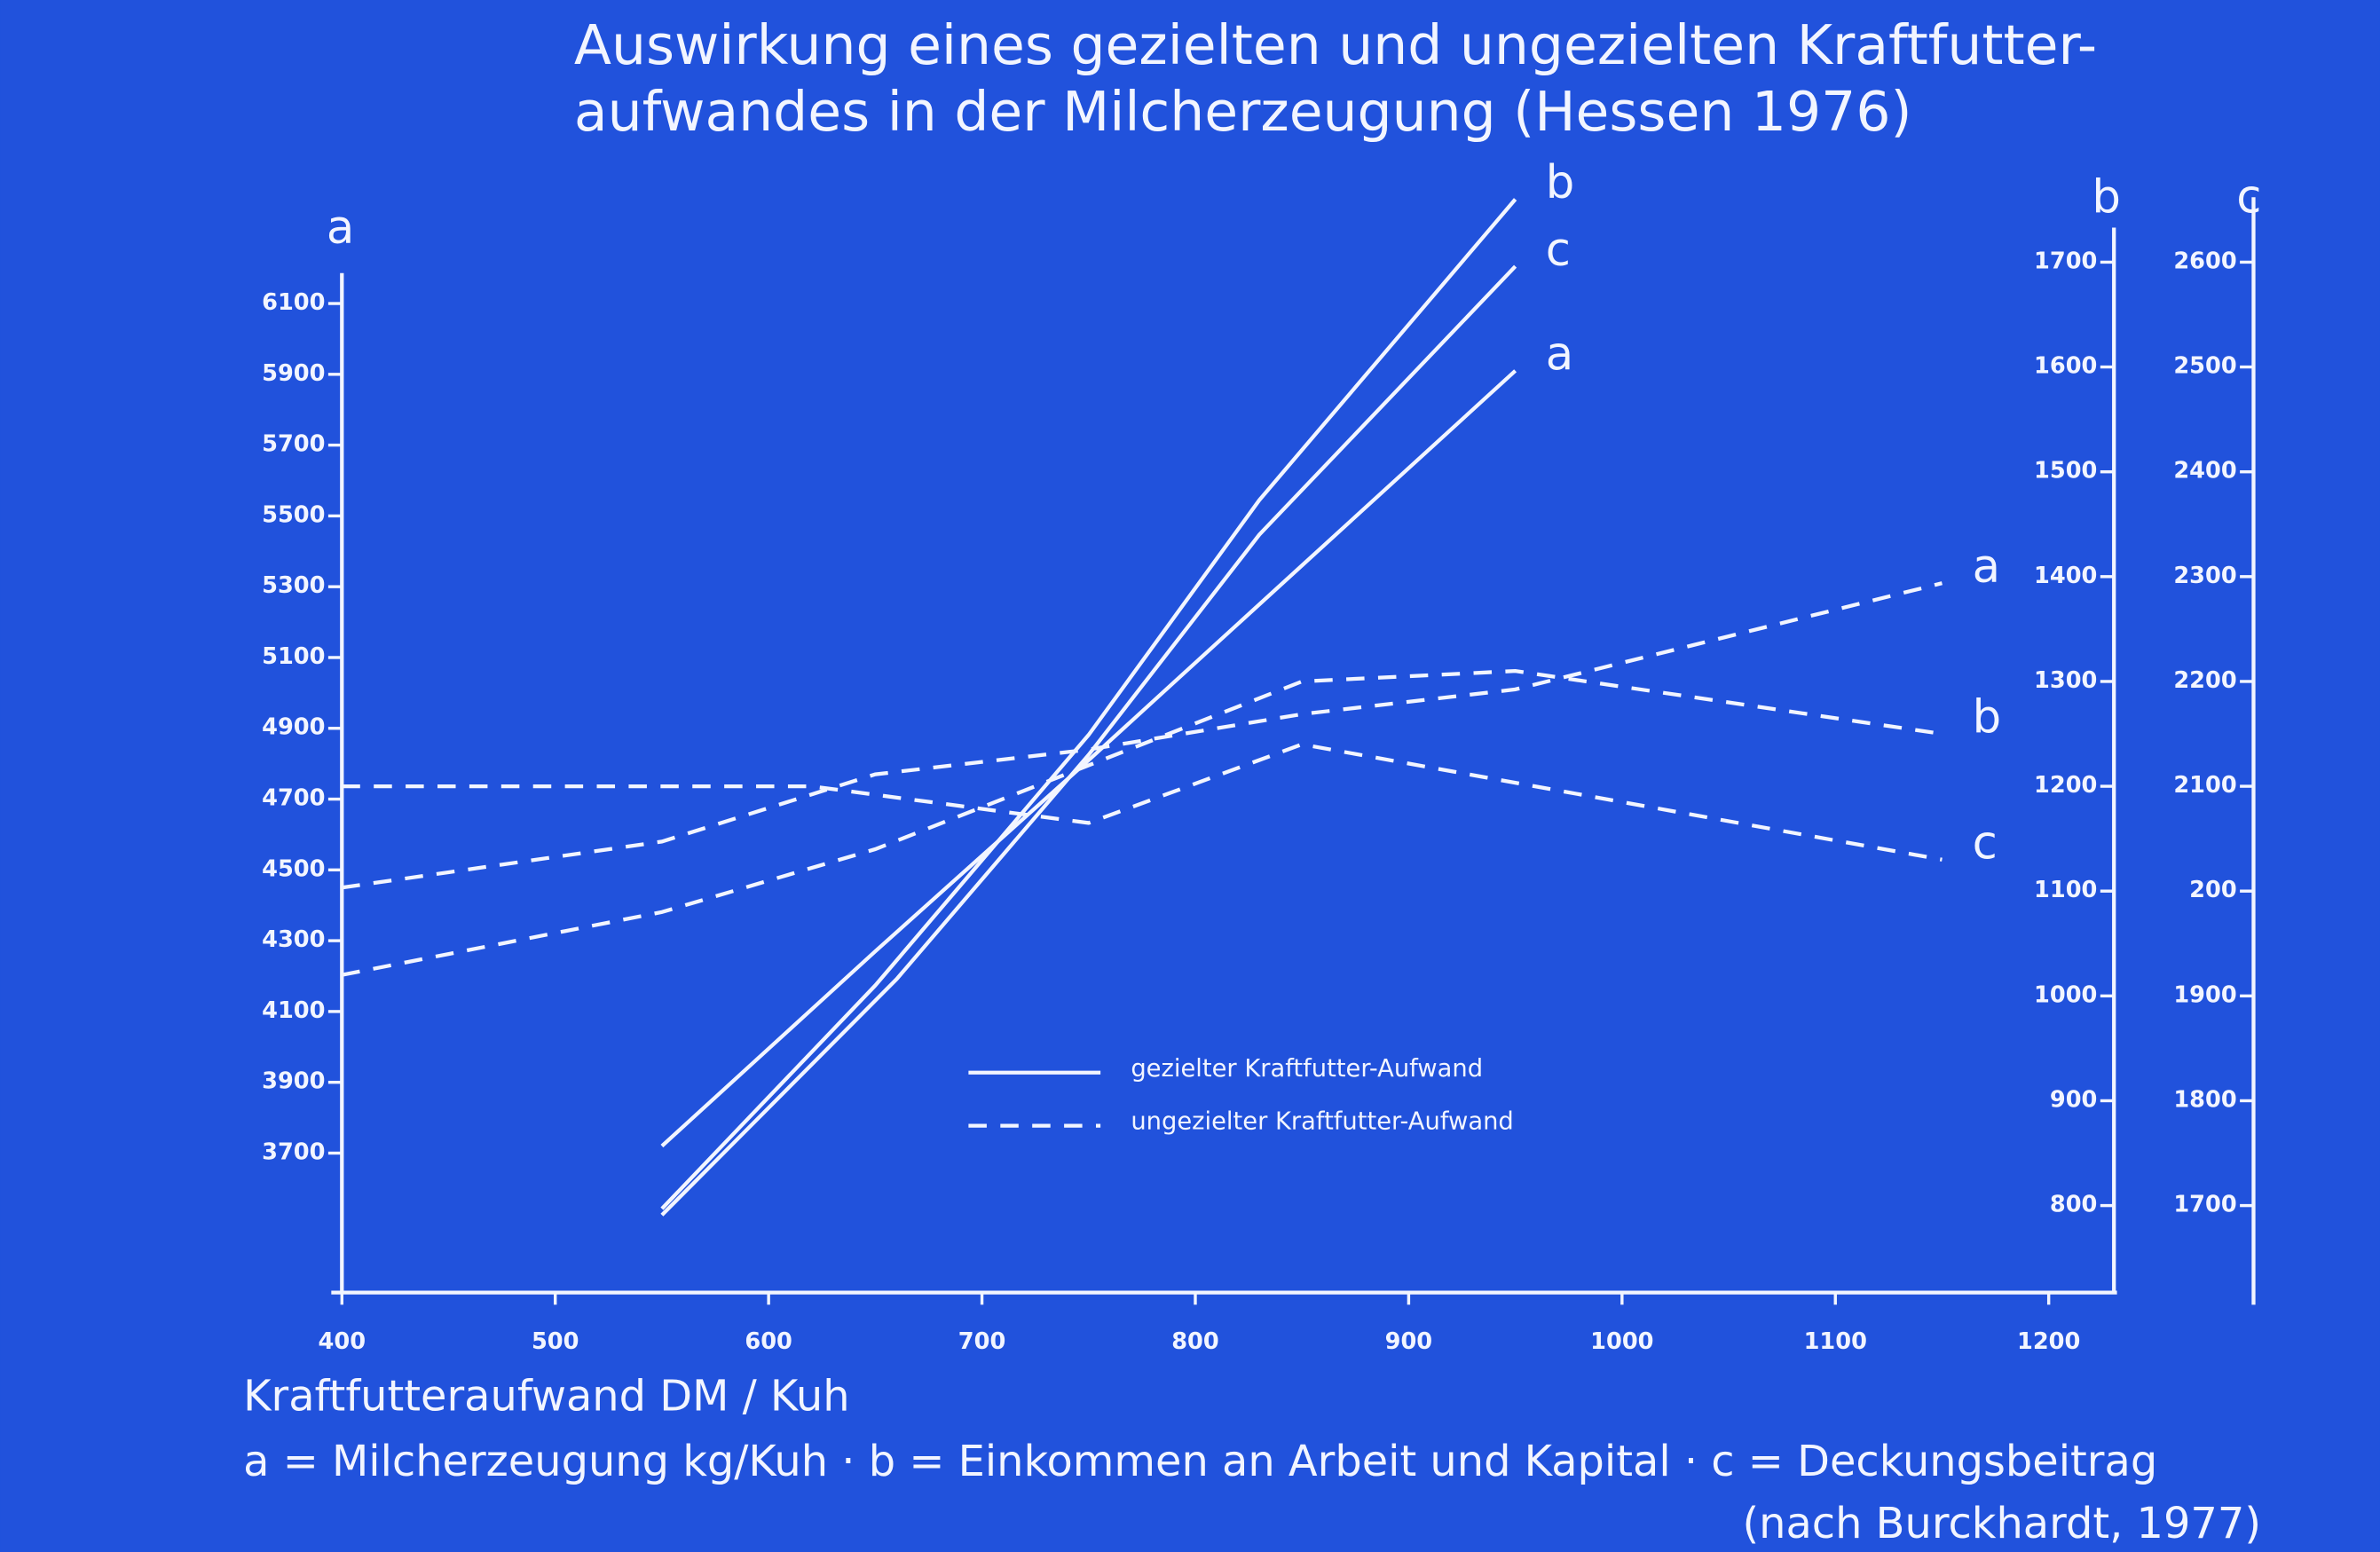  What do you see at coordinates (293, 798) in the screenshot?
I see `y-tick-label: 4700` at bounding box center [293, 798].